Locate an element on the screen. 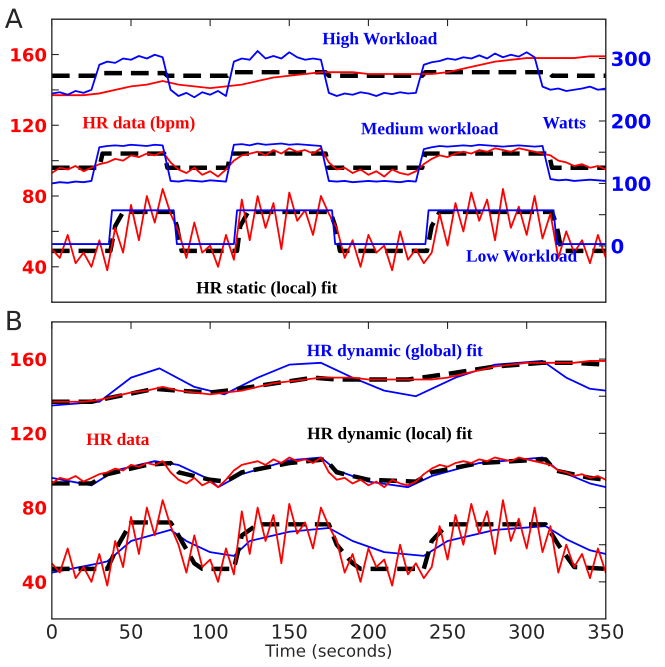  x-tick-label: 350 is located at coordinates (606, 631).